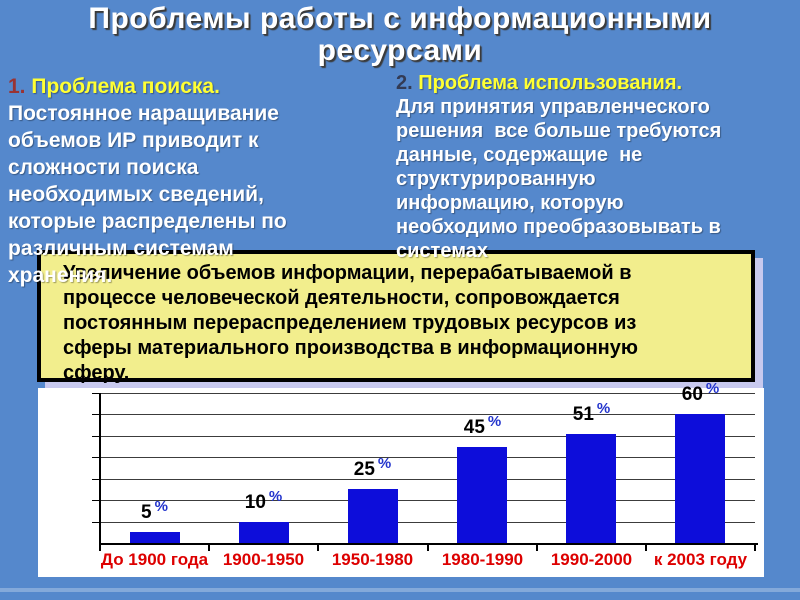  I want to click on problem-usage-number: 2., so click(404, 83).